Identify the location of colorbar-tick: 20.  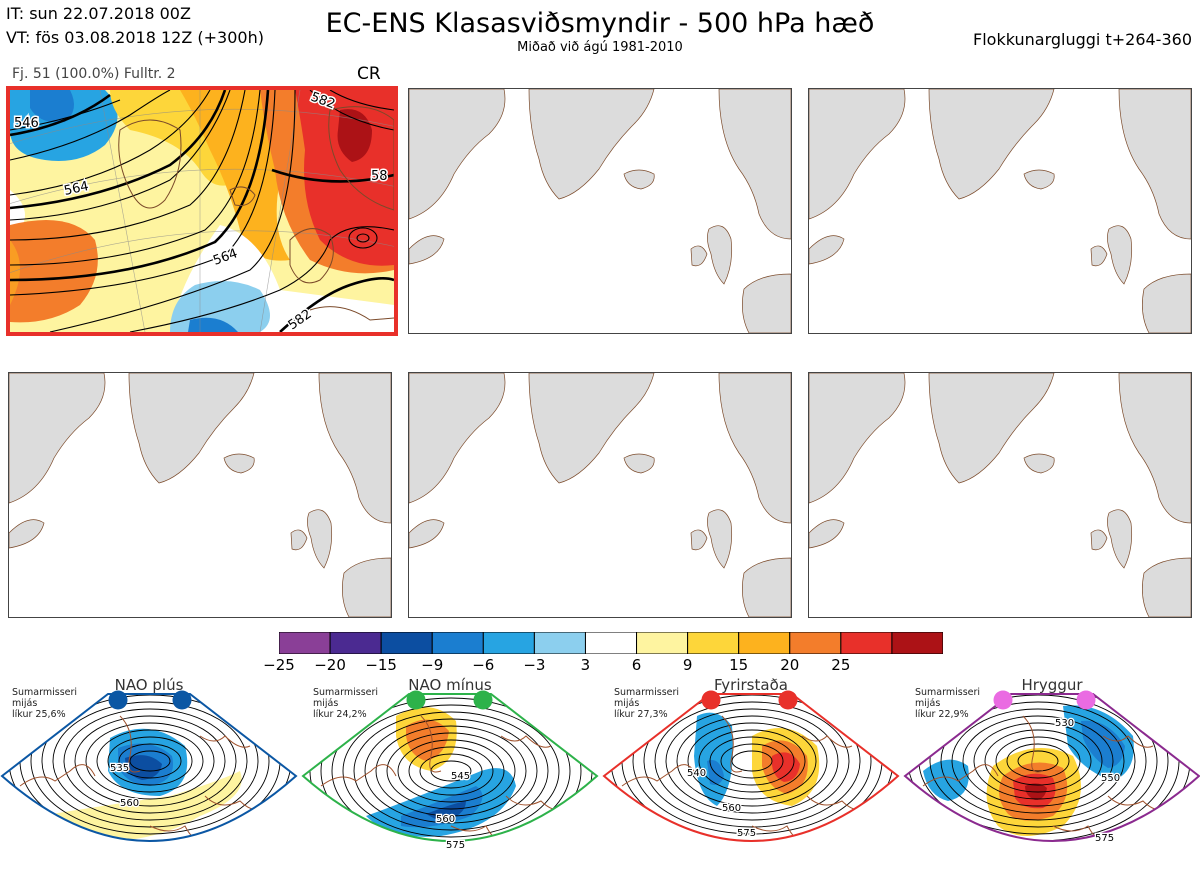
(790, 665).